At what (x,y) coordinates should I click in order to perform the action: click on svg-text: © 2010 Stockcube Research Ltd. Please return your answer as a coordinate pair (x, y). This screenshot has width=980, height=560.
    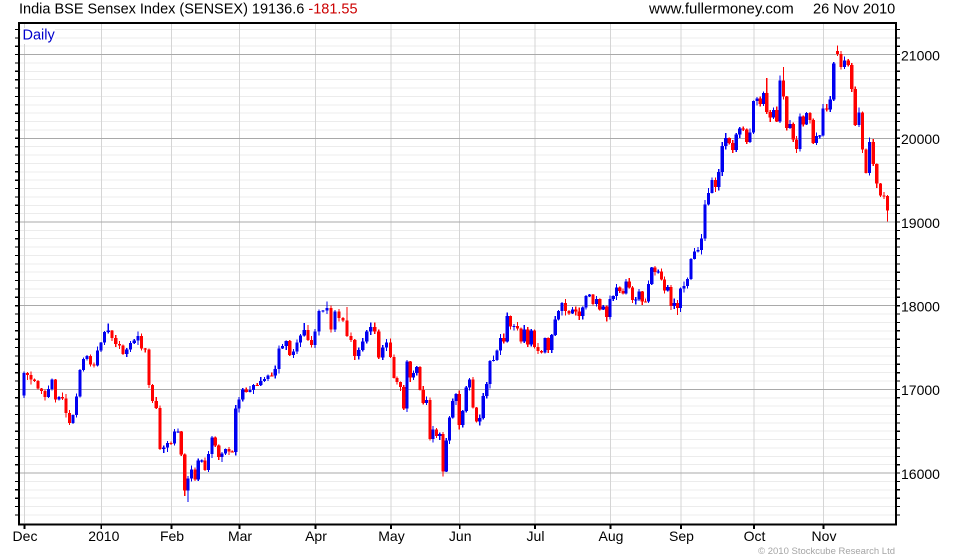
    Looking at the image, I should click on (826, 551).